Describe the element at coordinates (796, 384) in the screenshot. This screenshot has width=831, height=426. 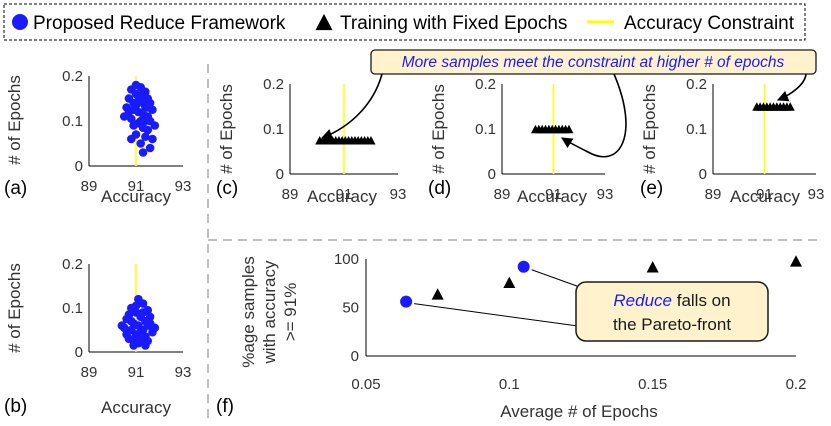
I see `x-tick-label: 0.2` at that location.